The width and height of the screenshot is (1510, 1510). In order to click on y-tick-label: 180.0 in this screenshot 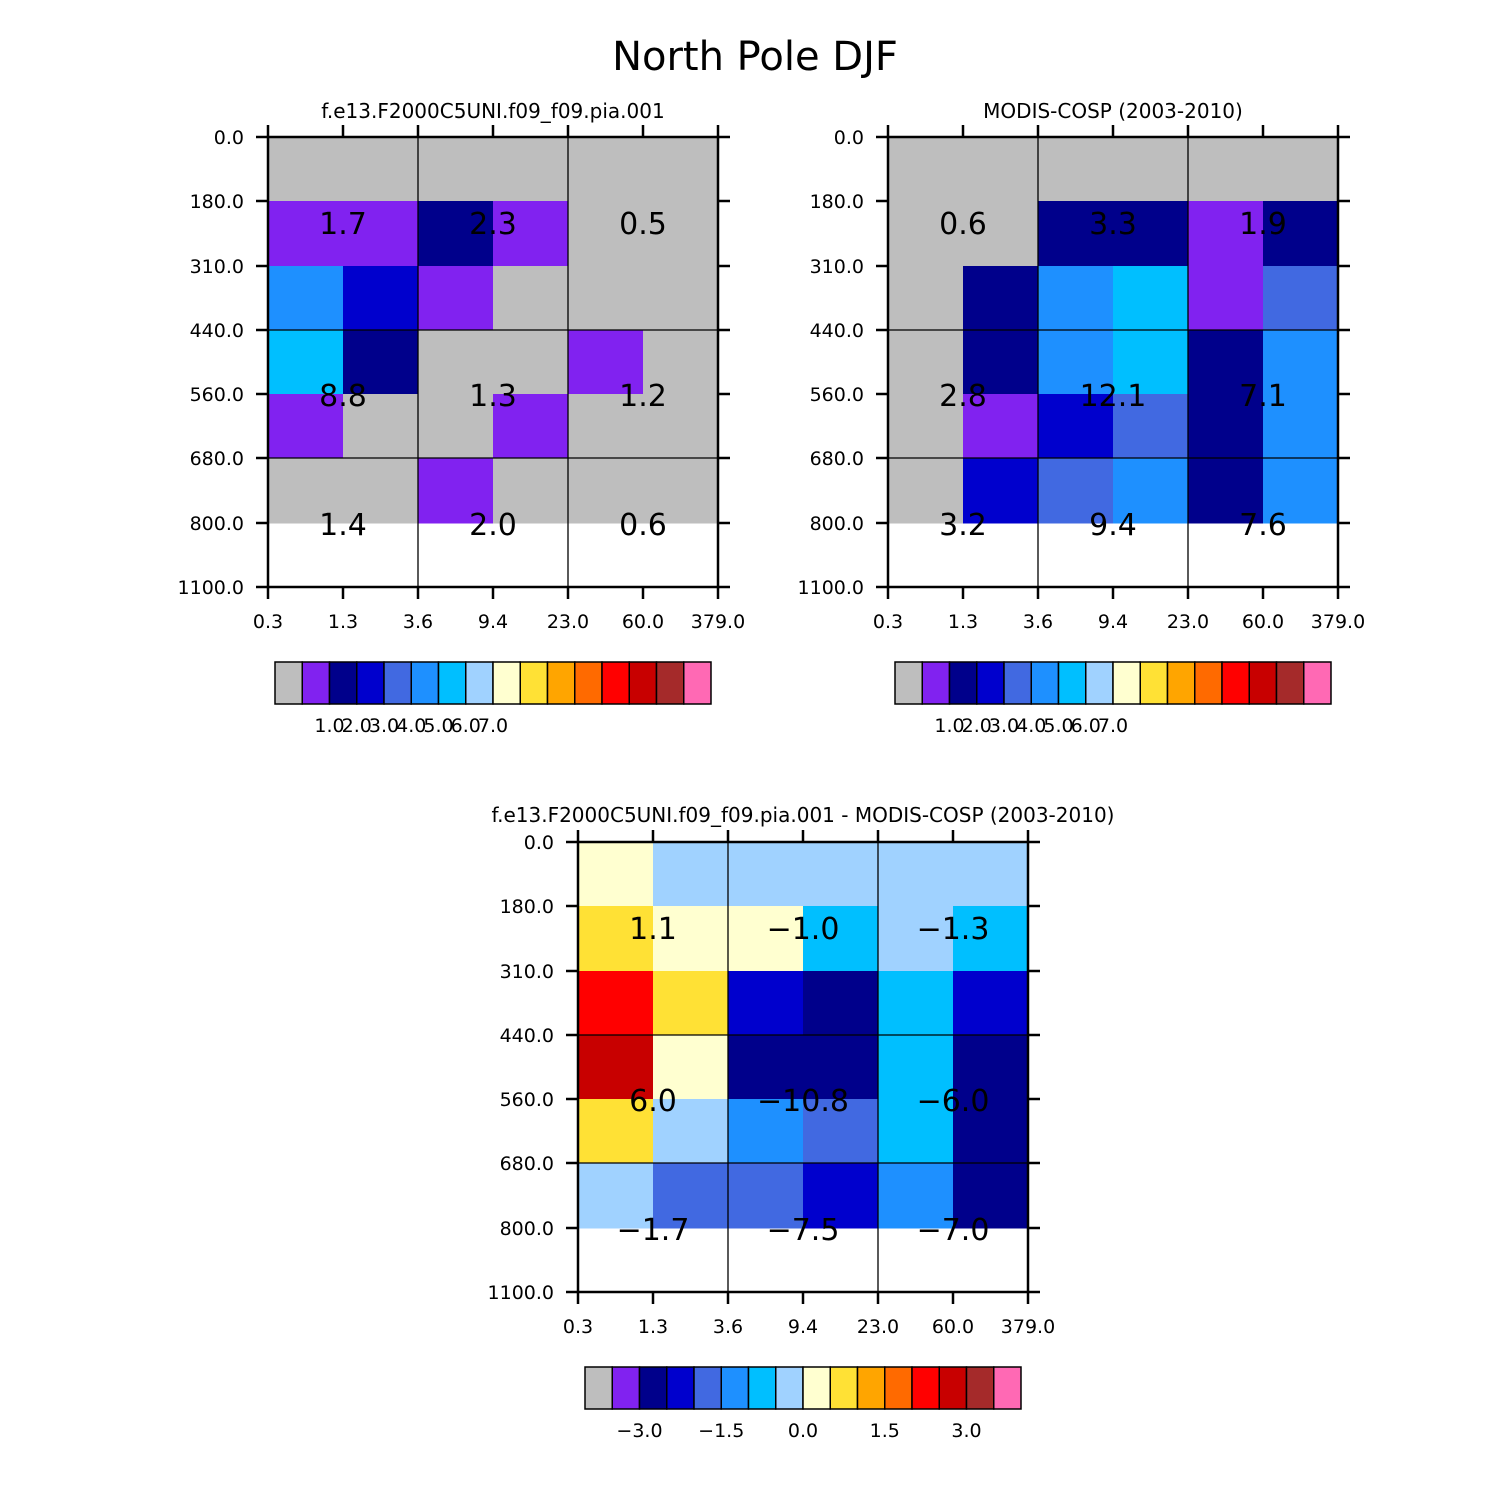, I will do `click(217, 202)`.